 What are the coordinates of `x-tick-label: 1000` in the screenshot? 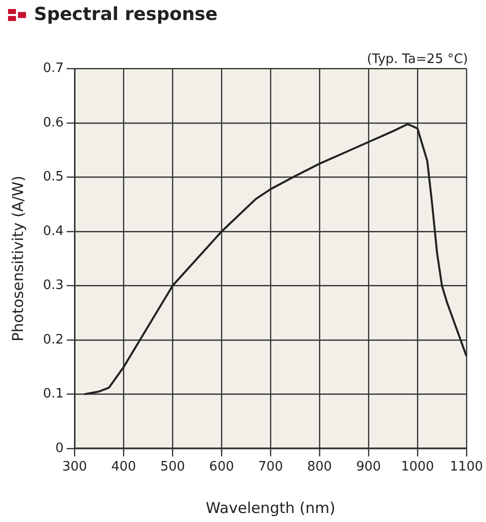 It's located at (417, 467).